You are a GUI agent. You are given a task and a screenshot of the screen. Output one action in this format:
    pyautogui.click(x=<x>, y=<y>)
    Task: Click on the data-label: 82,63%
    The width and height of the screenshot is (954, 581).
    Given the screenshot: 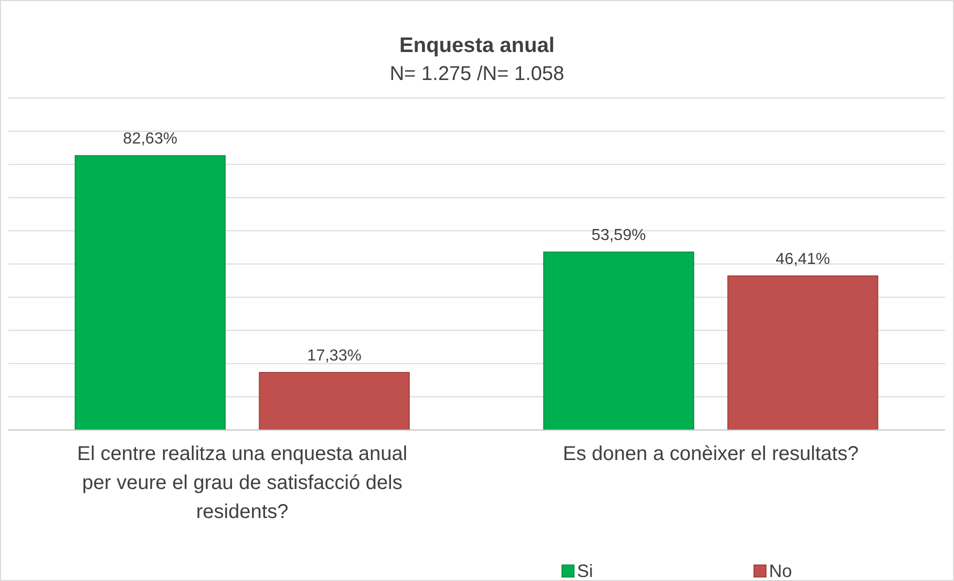 What is the action you would take?
    pyautogui.click(x=150, y=139)
    